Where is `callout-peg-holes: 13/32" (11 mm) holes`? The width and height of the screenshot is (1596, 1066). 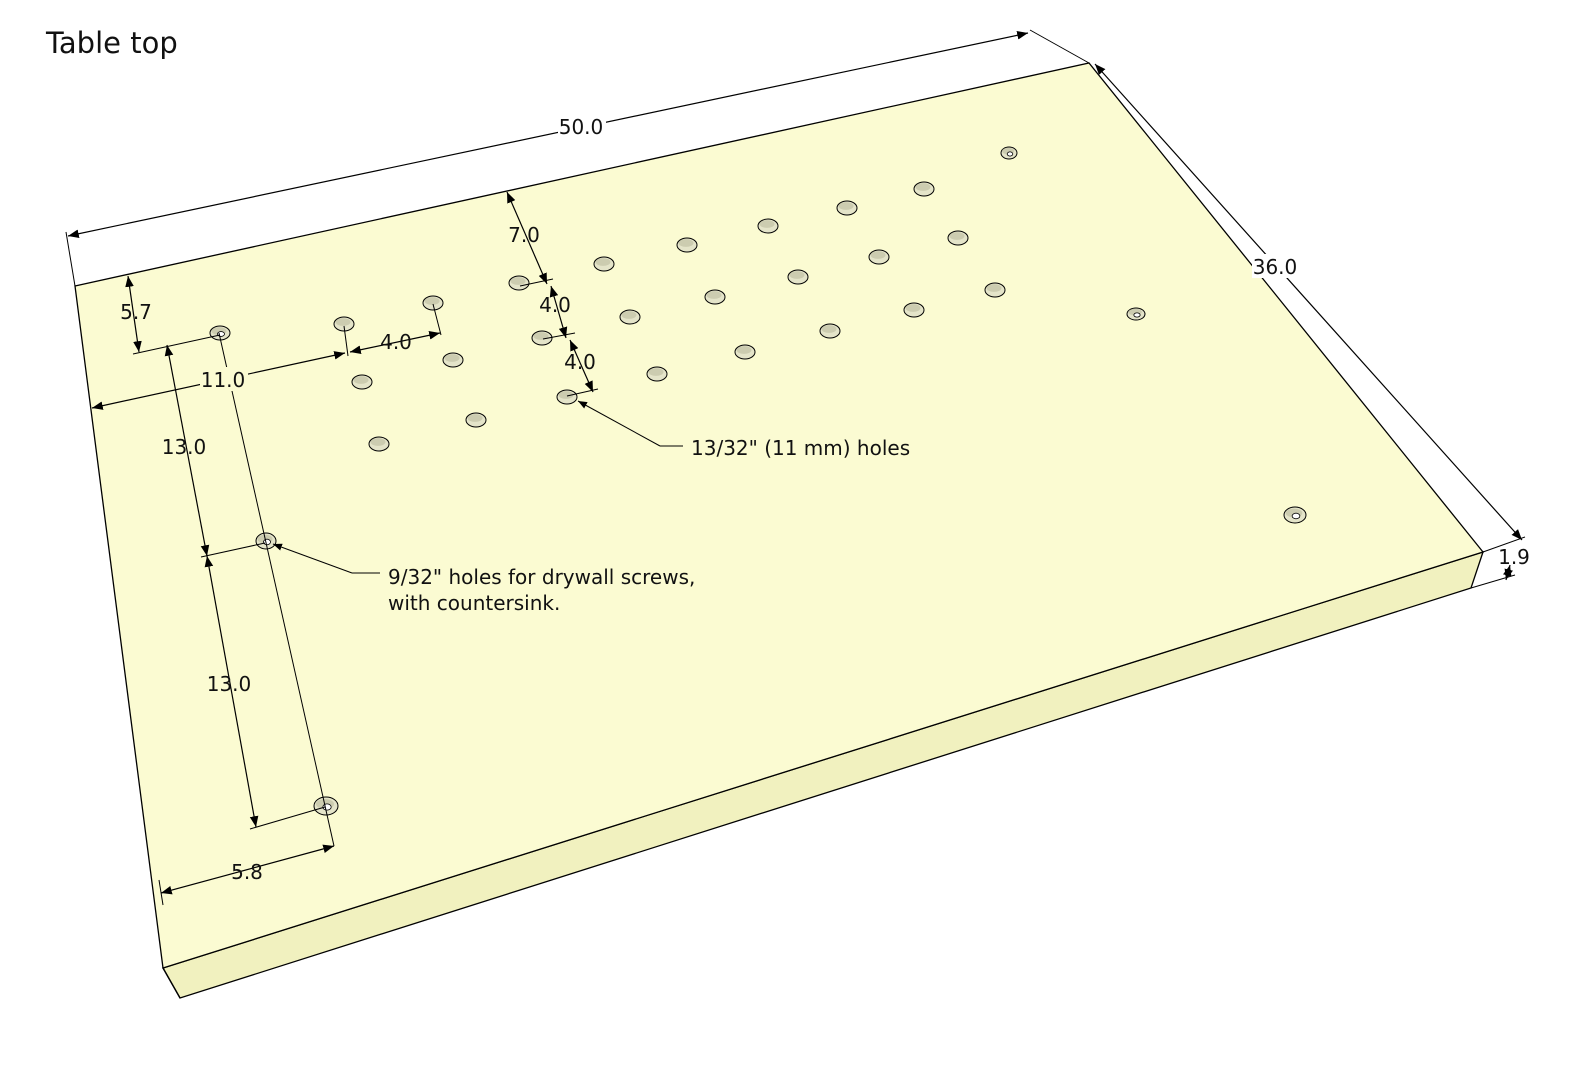
callout-peg-holes: 13/32" (11 mm) holes is located at coordinates (800, 448).